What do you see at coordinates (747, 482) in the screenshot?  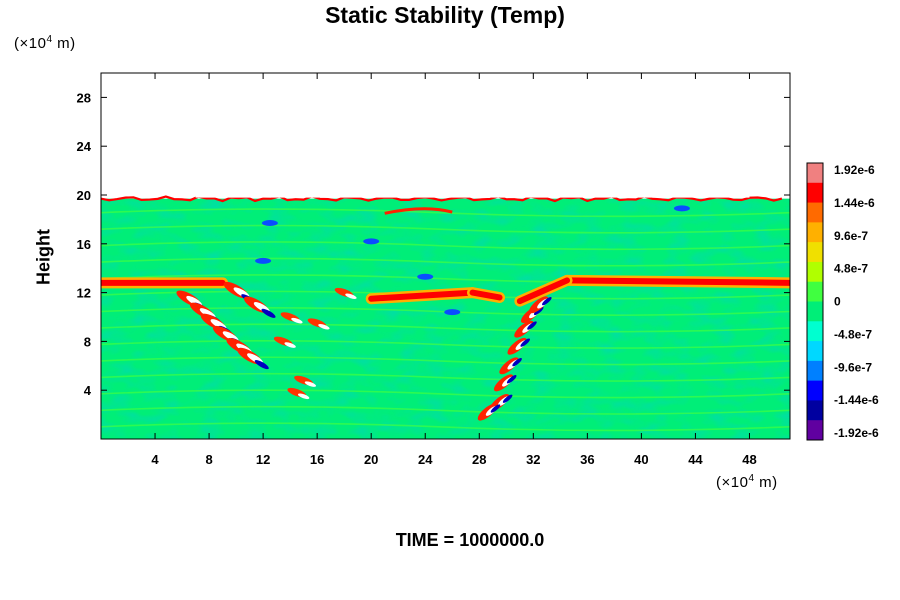 I see `x-axis-unit: (×104 m)` at bounding box center [747, 482].